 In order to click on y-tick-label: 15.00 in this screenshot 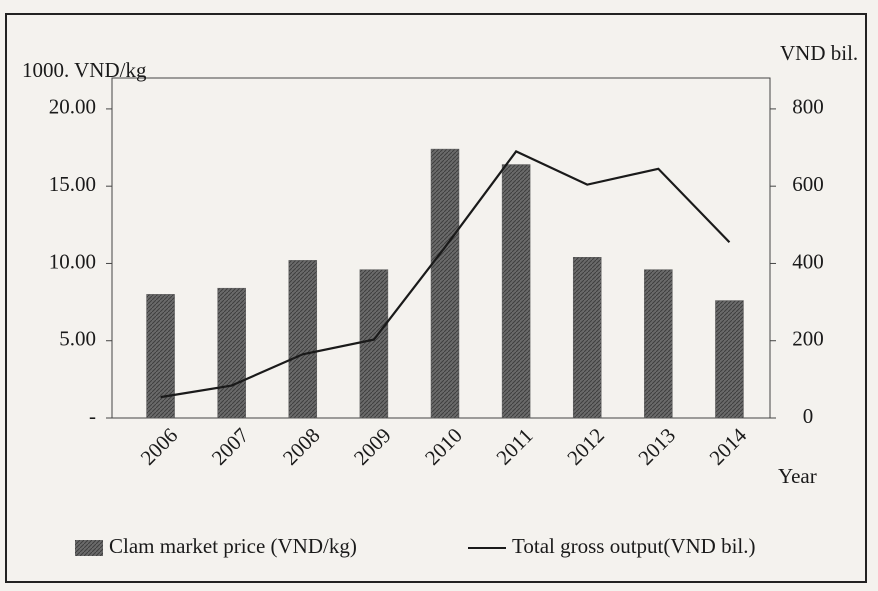, I will do `click(72, 184)`.